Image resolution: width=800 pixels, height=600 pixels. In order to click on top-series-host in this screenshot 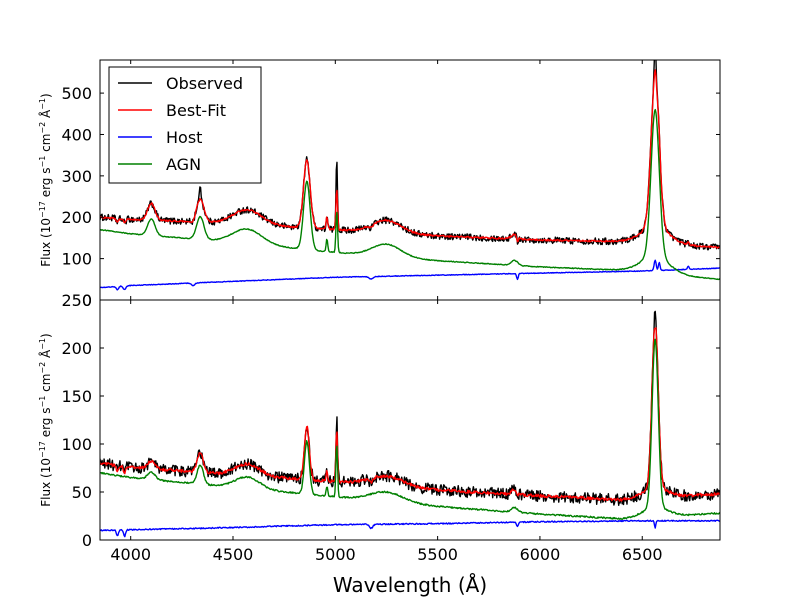, I will do `click(410, 275)`.